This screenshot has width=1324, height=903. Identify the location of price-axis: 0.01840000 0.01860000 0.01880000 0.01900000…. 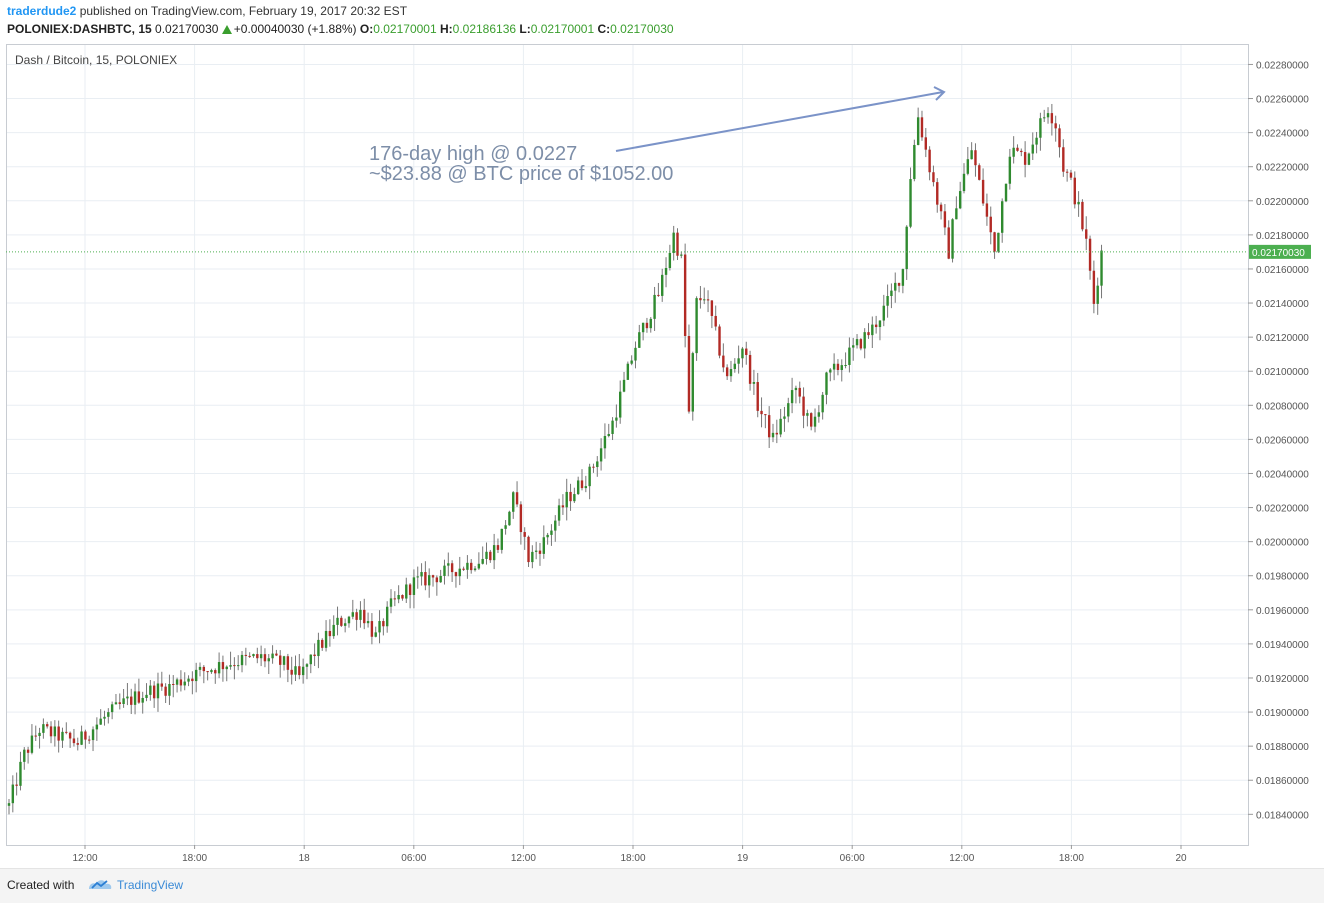
(1278, 440).